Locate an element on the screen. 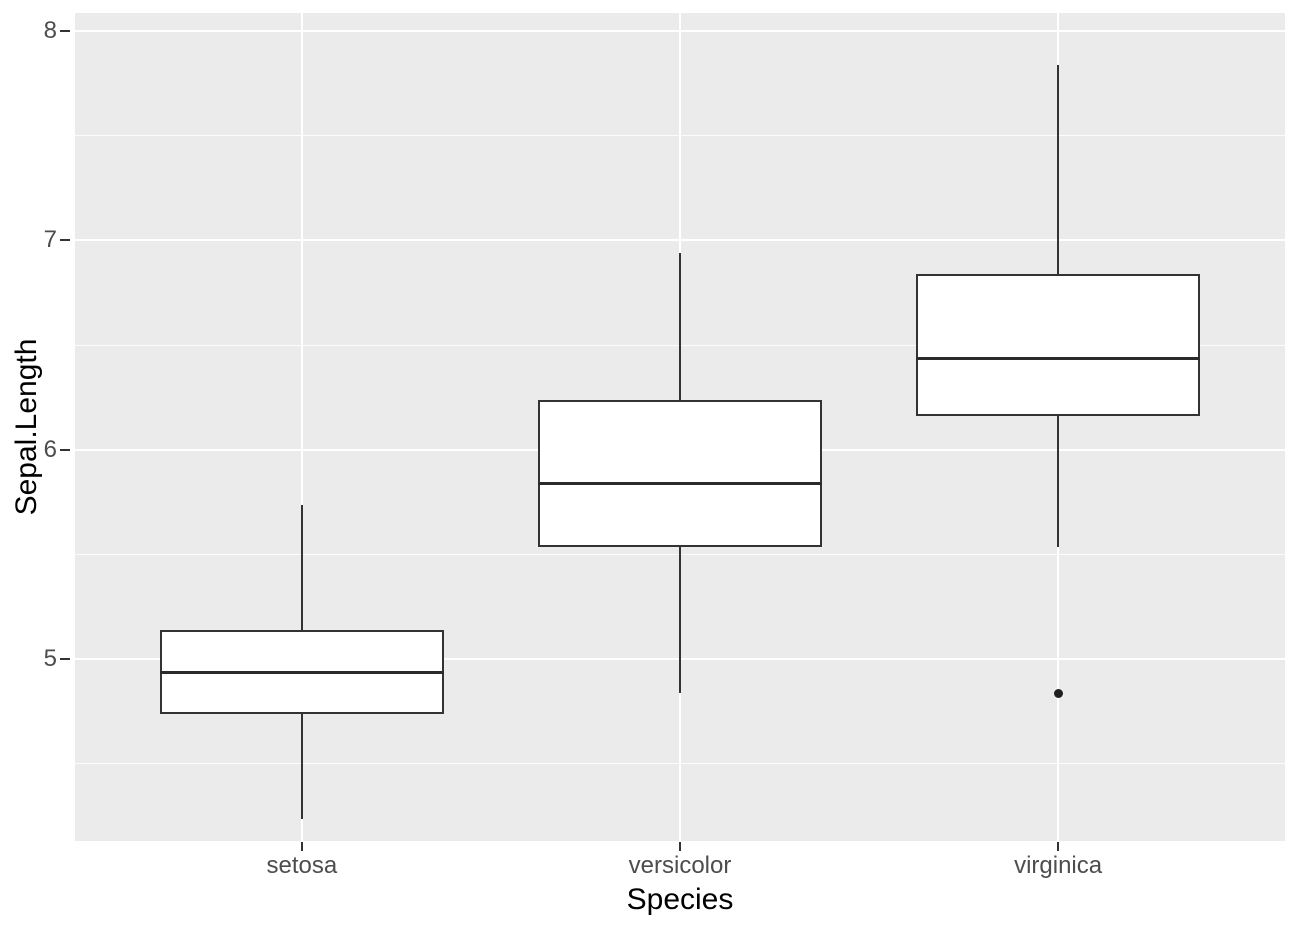  x-tick-label: setosa is located at coordinates (302, 865).